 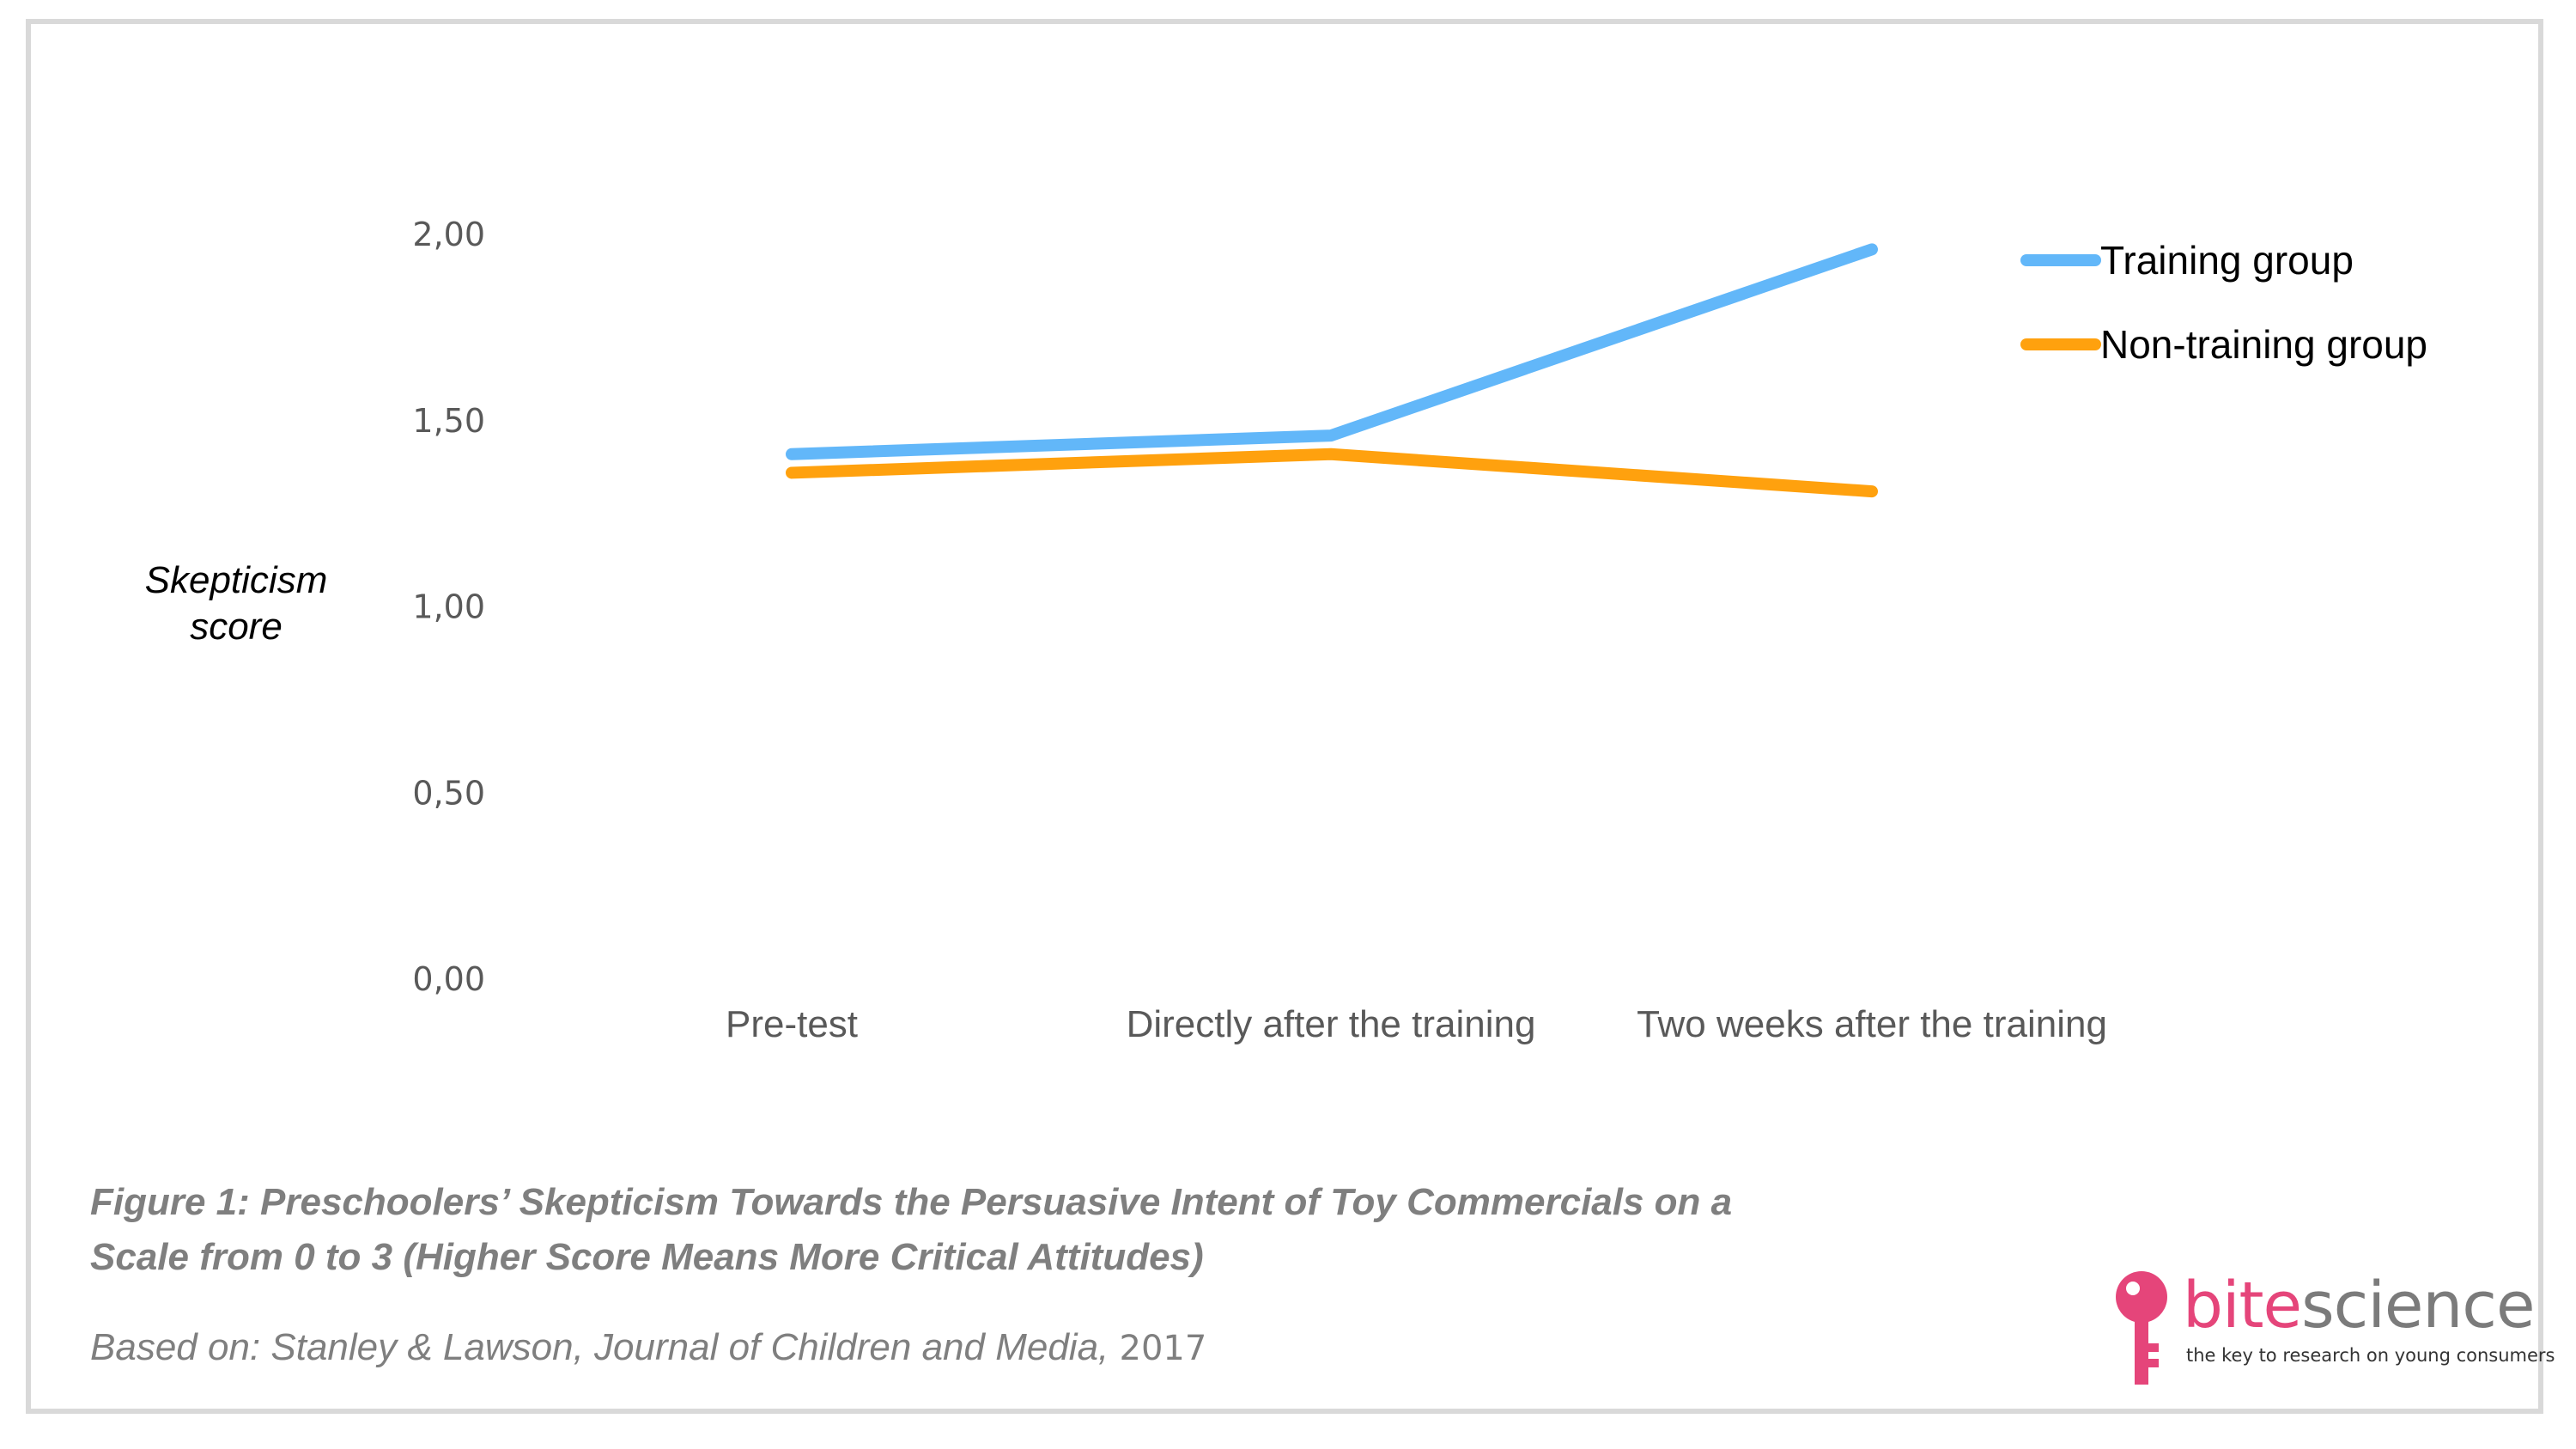 I want to click on logo-wordmark: bitescience, so click(x=2360, y=1305).